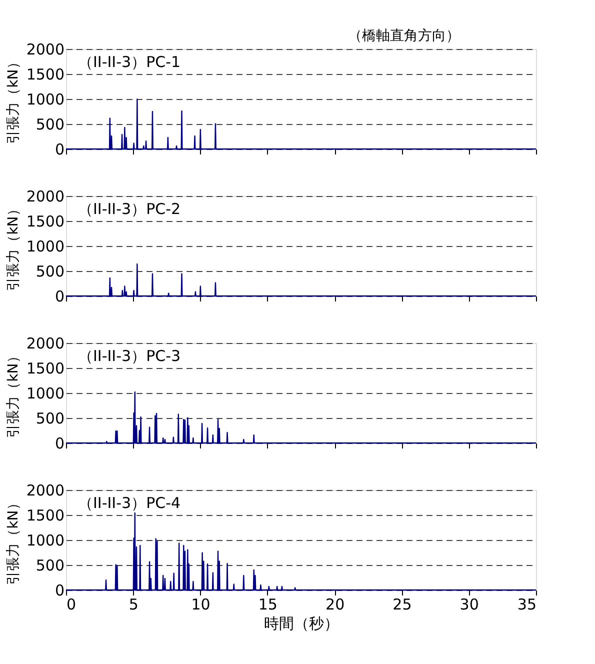  I want to click on x-tick-label: 5, so click(133, 605).